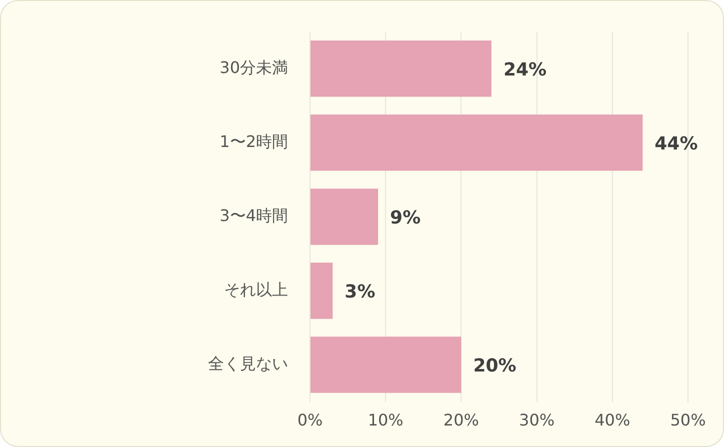 This screenshot has height=447, width=724. I want to click on x-tick-label: 0%, so click(310, 420).